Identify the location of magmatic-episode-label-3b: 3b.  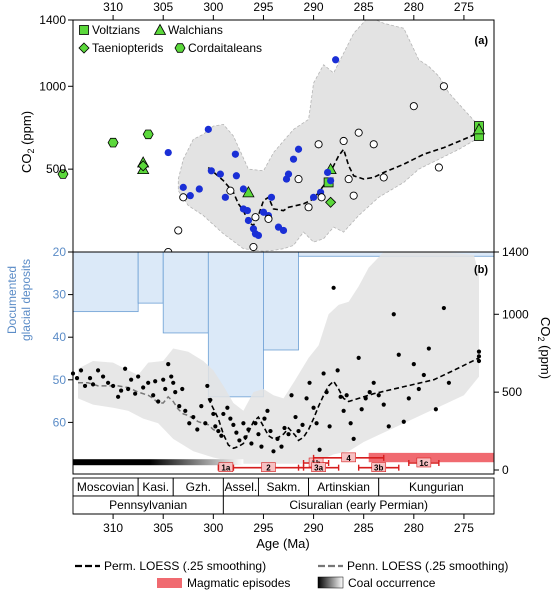
(378, 468).